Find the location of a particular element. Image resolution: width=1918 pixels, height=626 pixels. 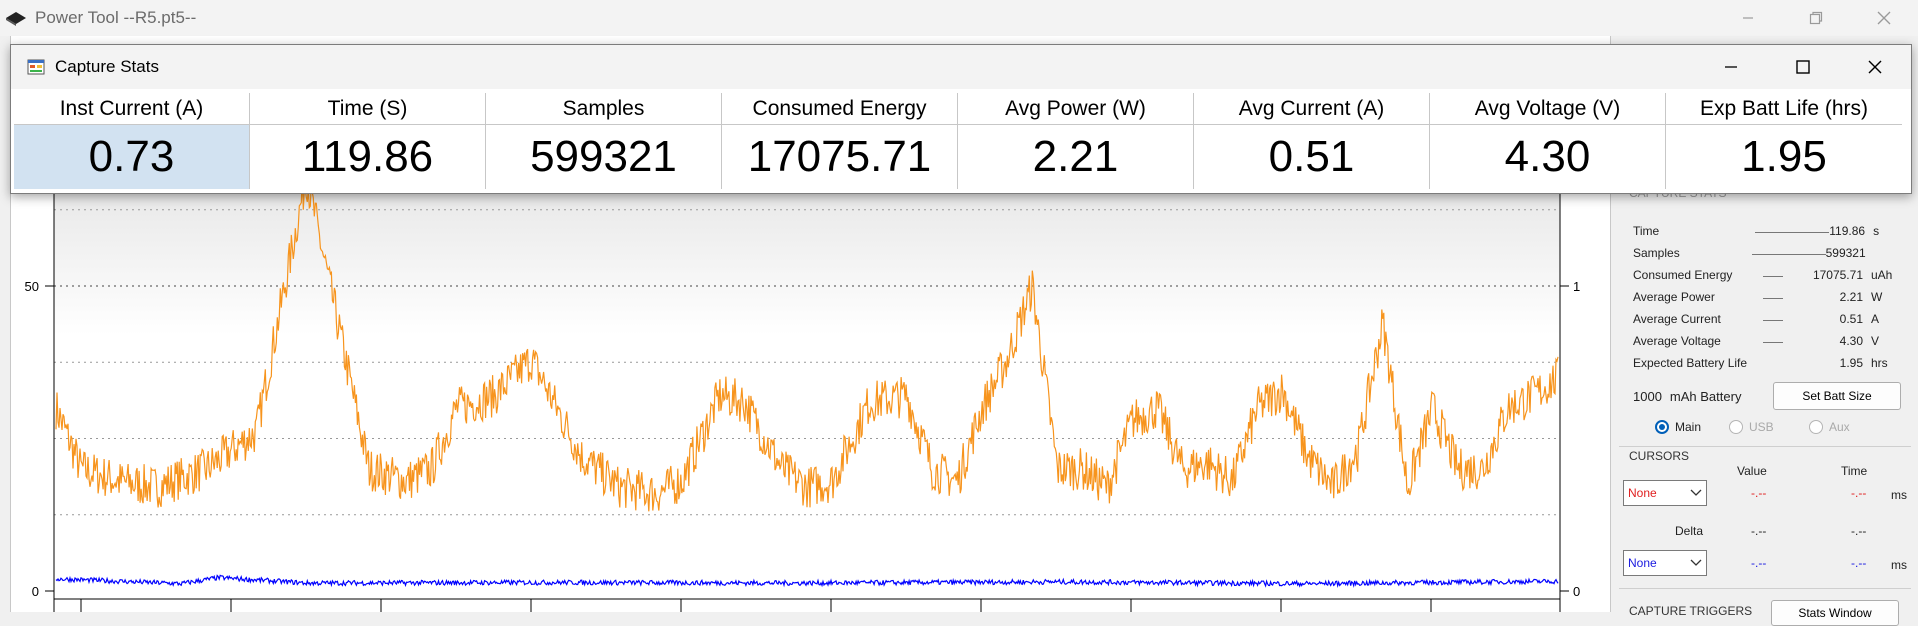

restore-button is located at coordinates (1816, 18).